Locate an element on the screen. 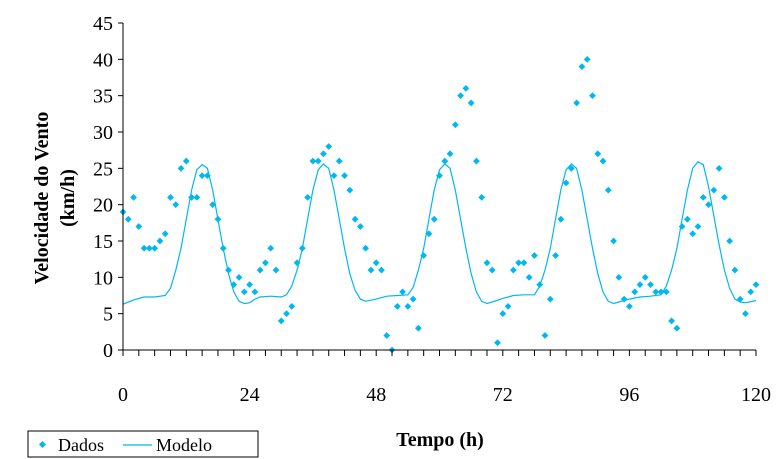  x-tick-label: 120 is located at coordinates (756, 395).